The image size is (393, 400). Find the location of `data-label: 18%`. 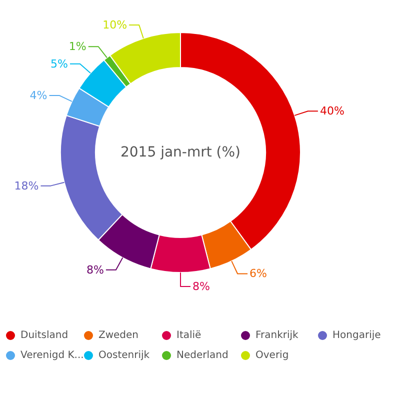

data-label: 18% is located at coordinates (26, 185).